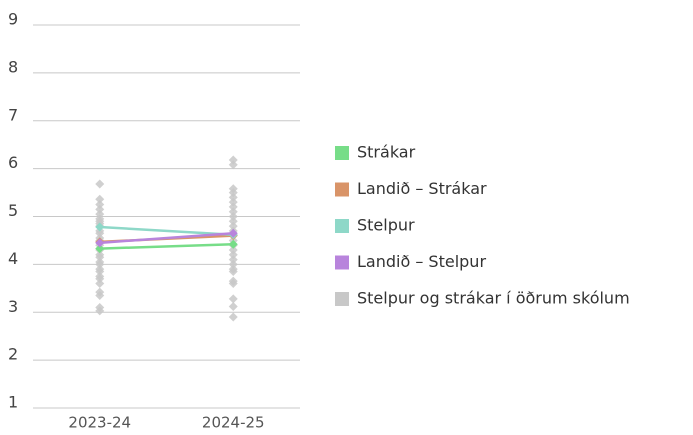  Describe the element at coordinates (386, 152) in the screenshot. I see `legend-label: Strákar` at that location.